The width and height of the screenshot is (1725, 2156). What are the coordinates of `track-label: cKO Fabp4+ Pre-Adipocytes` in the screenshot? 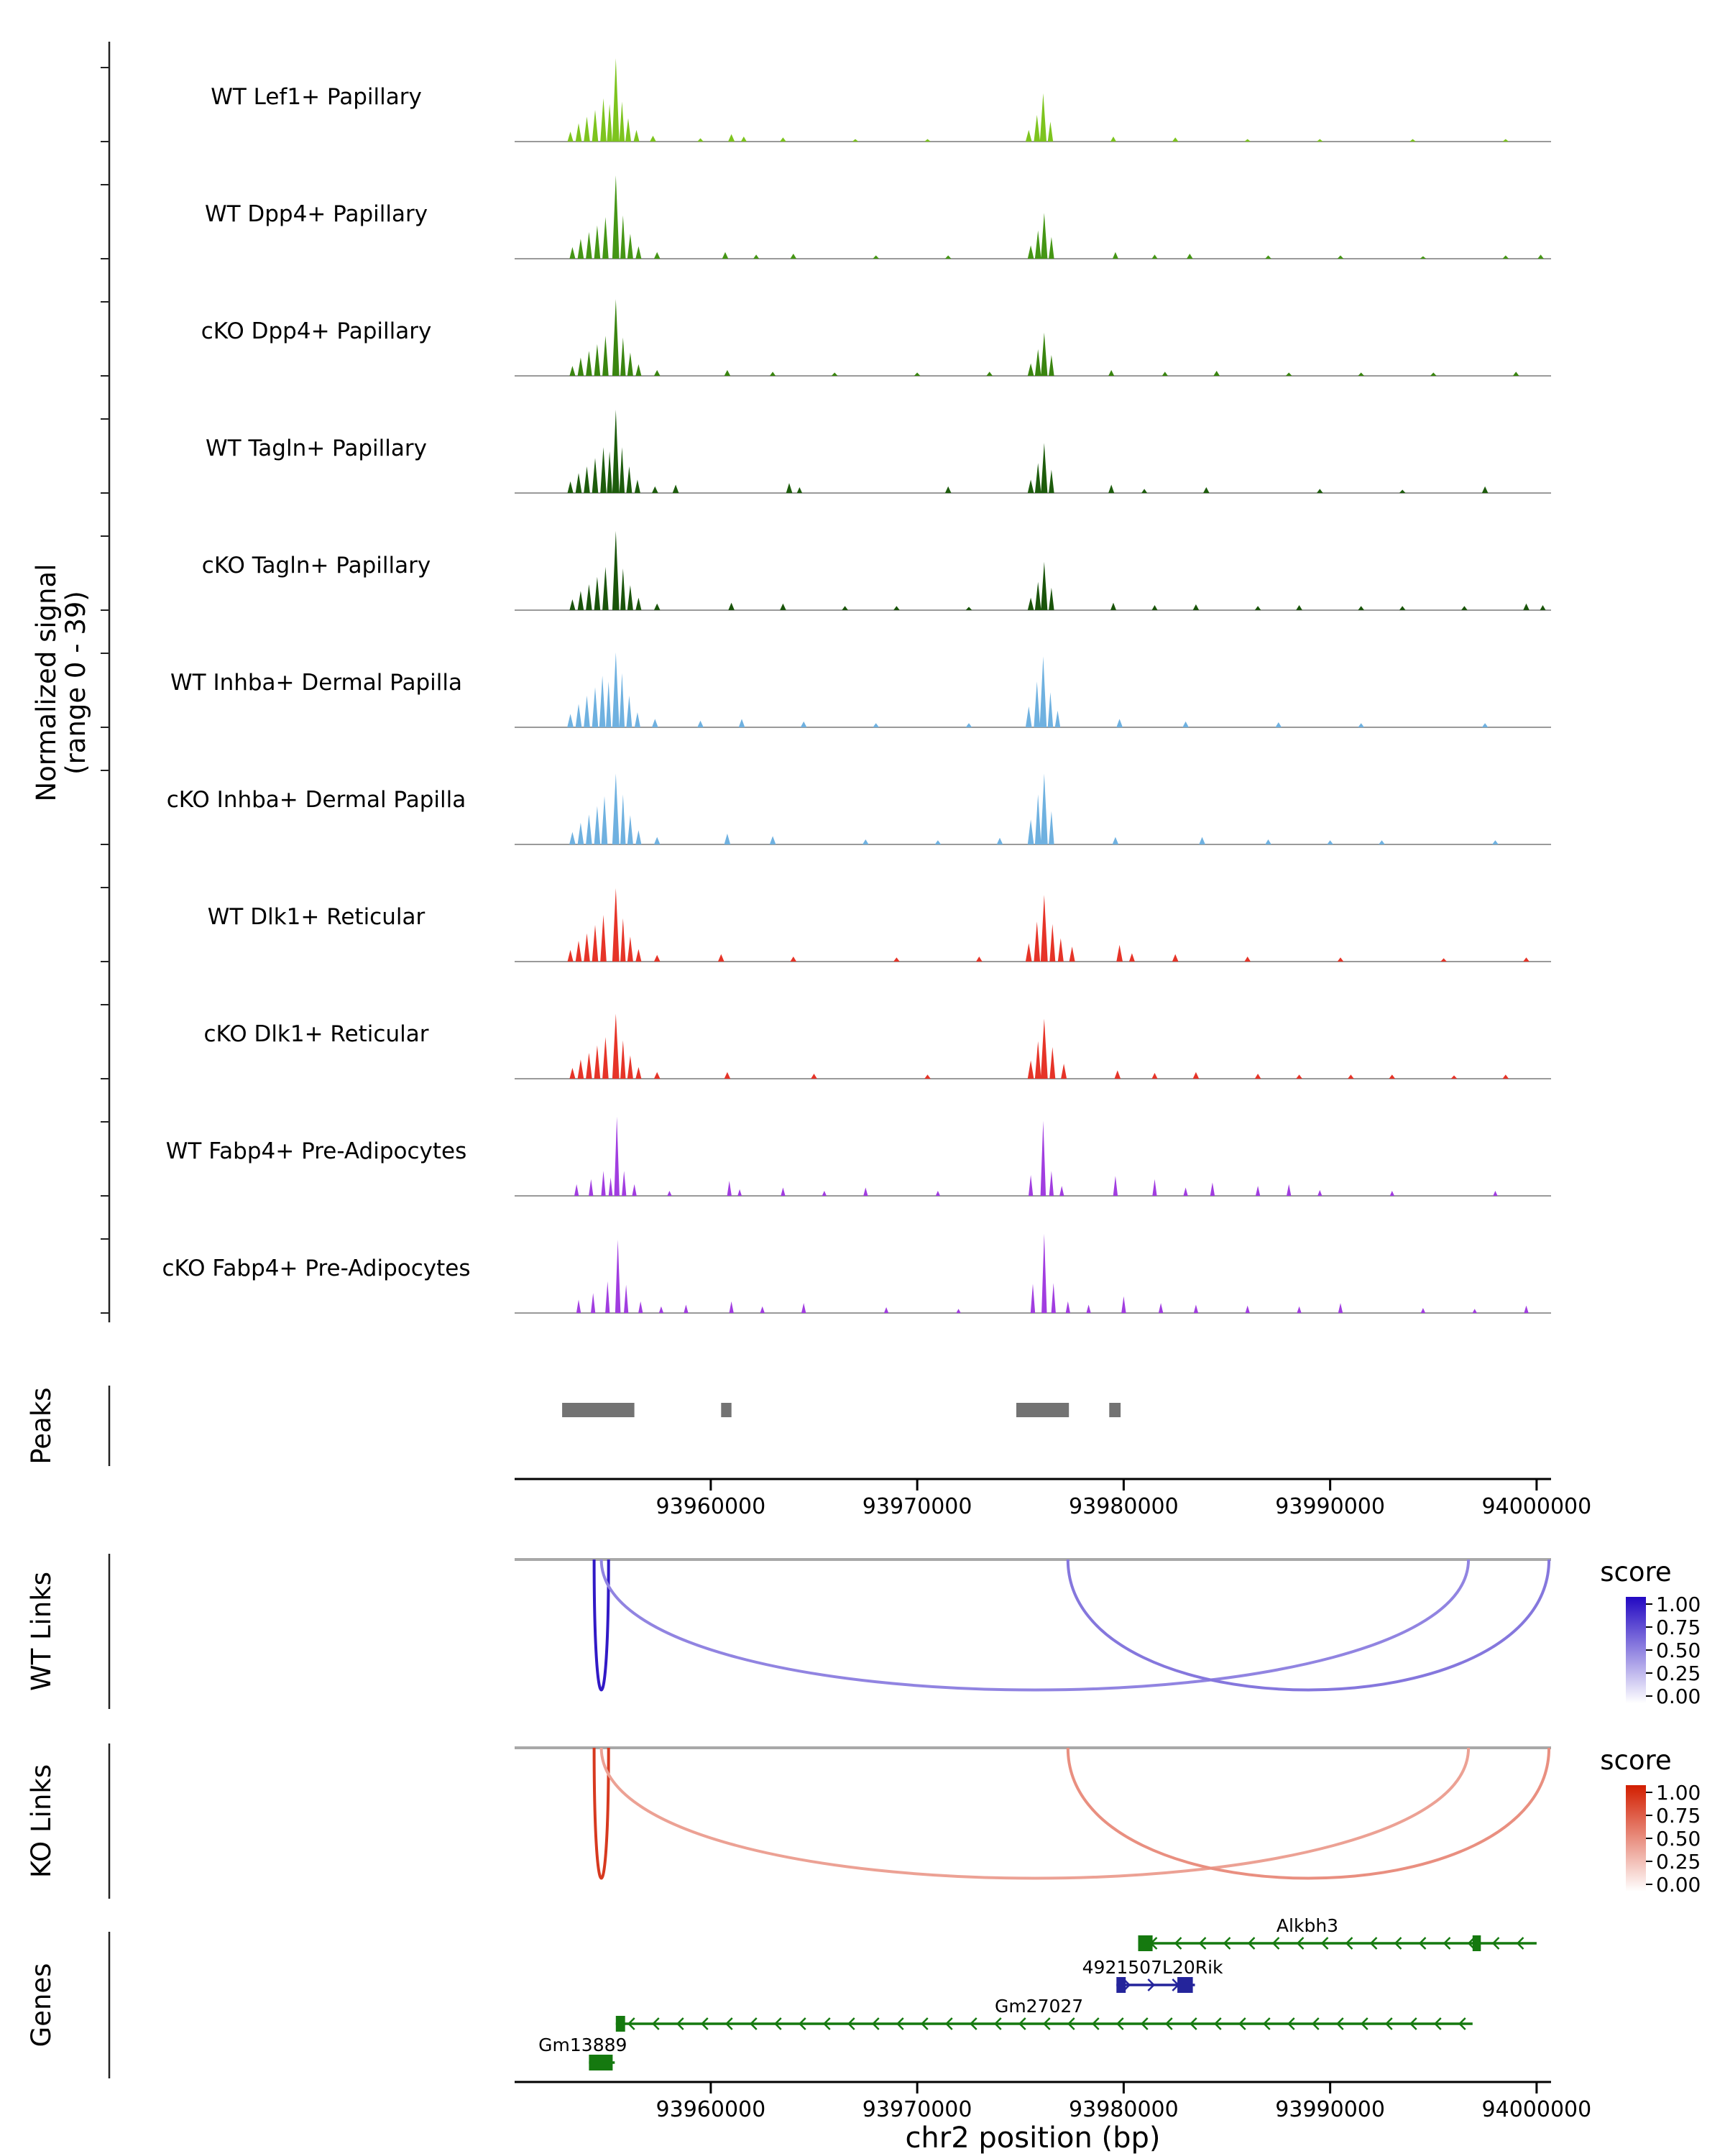 It's located at (316, 1269).